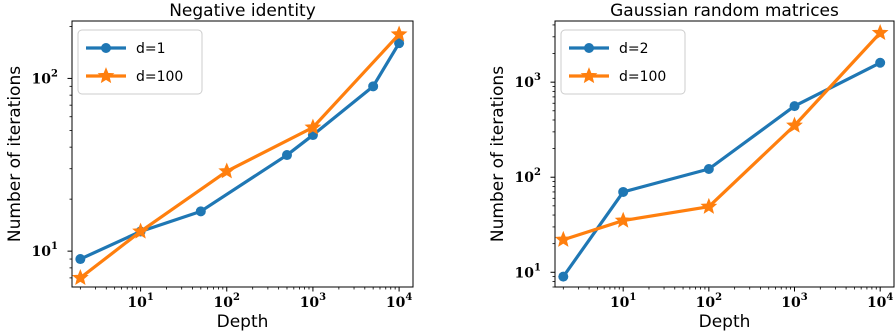  What do you see at coordinates (151, 49) in the screenshot?
I see `legend-label: d=1` at bounding box center [151, 49].